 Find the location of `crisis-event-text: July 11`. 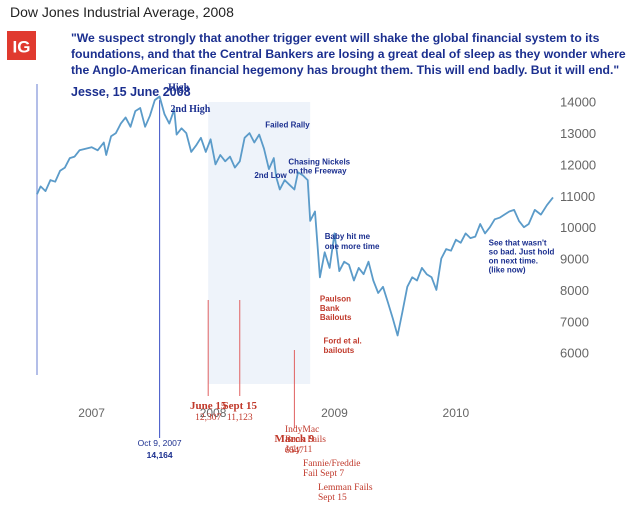

crisis-event-text: July 11 is located at coordinates (299, 450).